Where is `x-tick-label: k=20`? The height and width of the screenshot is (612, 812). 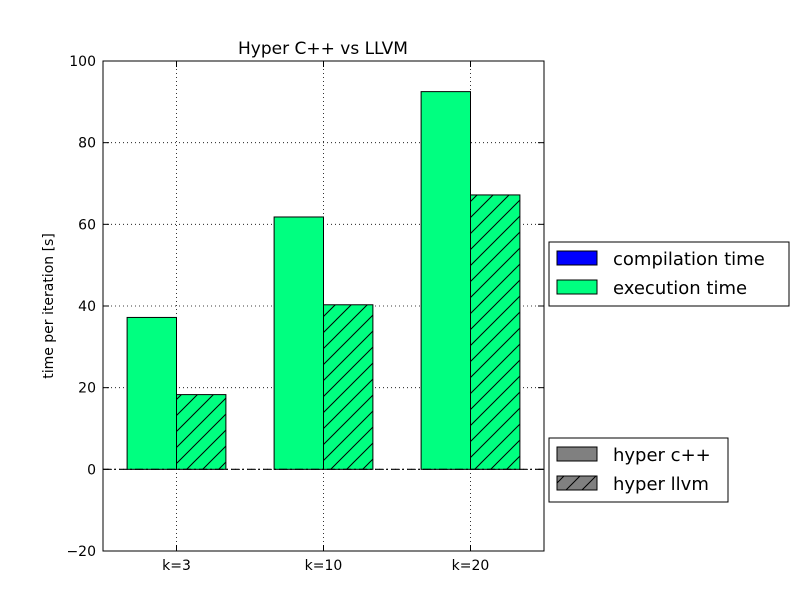 x-tick-label: k=20 is located at coordinates (471, 566).